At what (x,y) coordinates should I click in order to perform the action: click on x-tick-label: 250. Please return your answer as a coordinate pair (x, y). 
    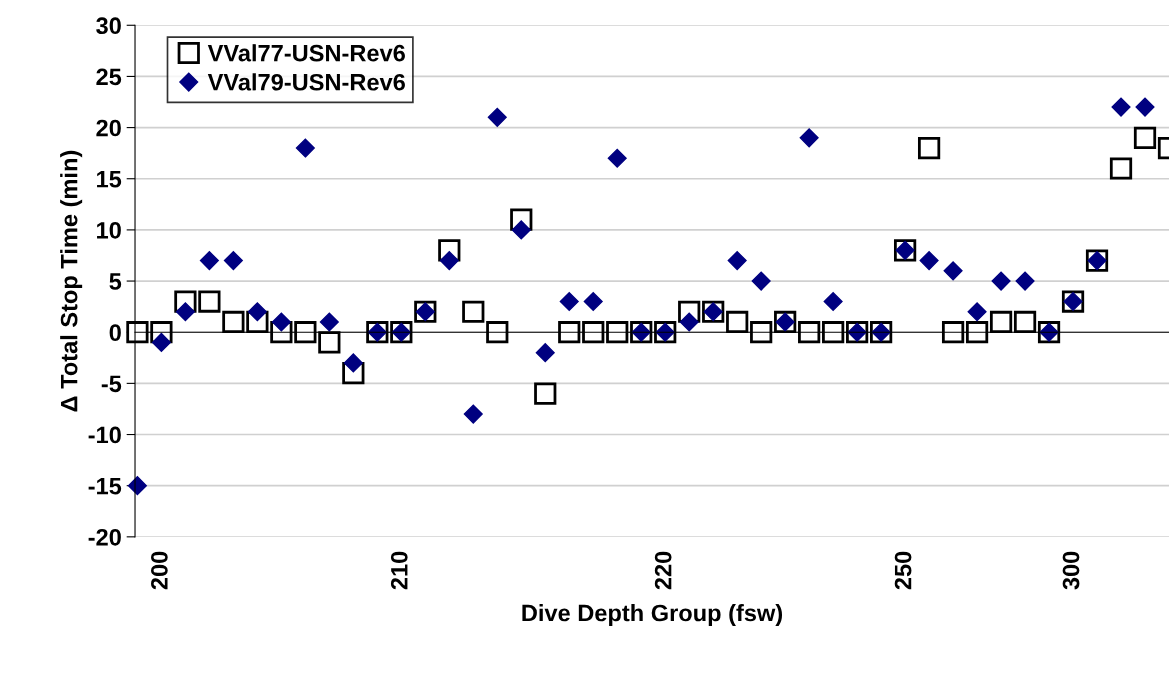
    Looking at the image, I should click on (903, 570).